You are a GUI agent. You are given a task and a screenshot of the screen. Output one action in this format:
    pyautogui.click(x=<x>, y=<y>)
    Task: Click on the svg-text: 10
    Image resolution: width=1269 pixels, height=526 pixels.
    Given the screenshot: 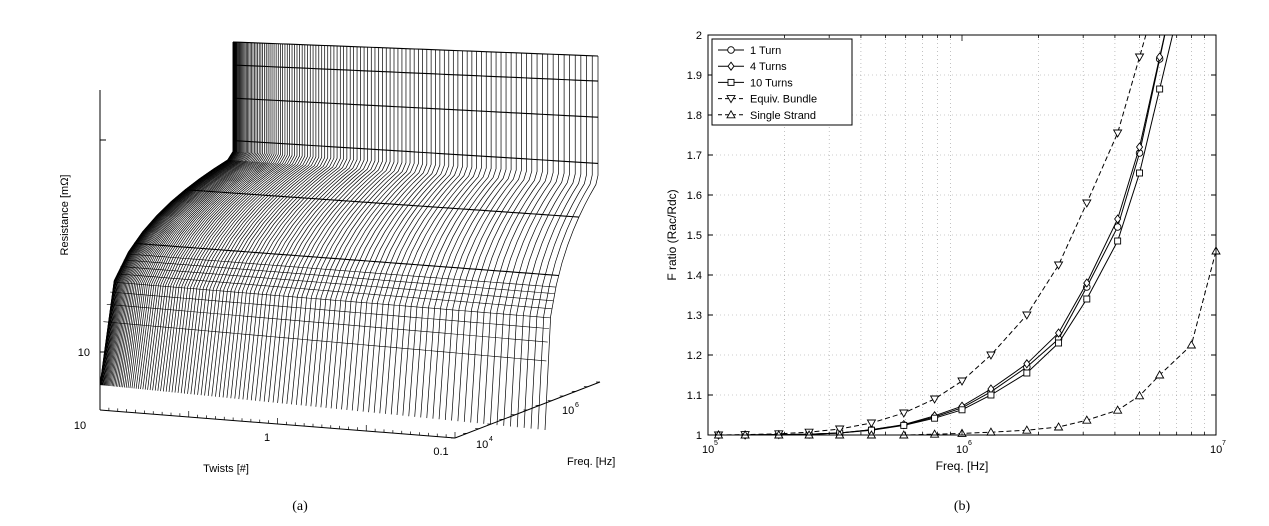 What is the action you would take?
    pyautogui.click(x=568, y=411)
    